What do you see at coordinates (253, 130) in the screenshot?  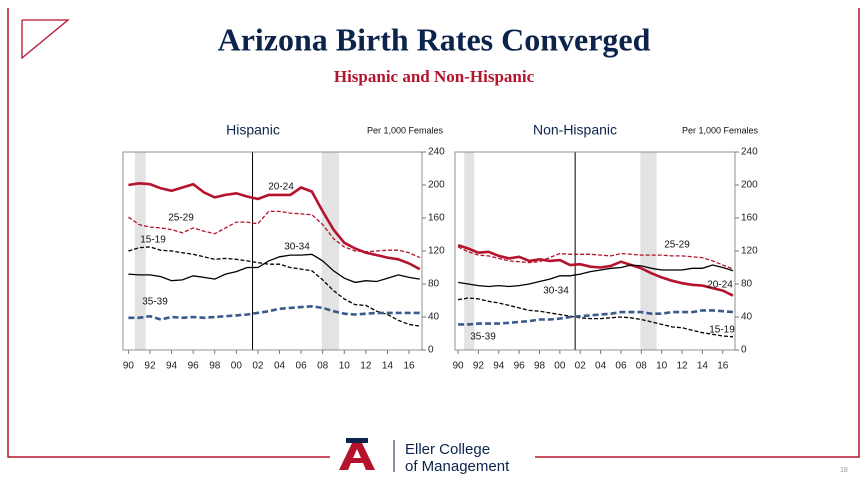 I see `chart-title: Hispanic` at bounding box center [253, 130].